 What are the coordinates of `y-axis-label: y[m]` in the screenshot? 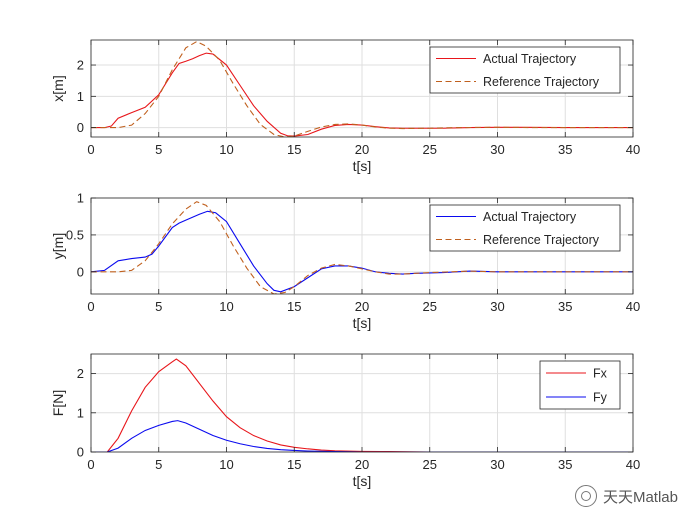 It's located at (58, 246).